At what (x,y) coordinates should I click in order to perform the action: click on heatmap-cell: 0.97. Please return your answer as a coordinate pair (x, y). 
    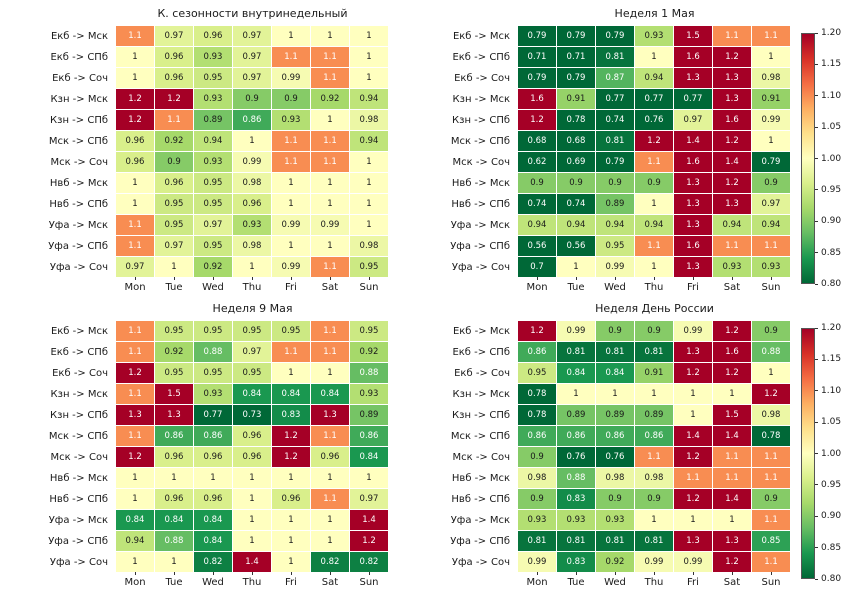
    Looking at the image, I should click on (135, 267).